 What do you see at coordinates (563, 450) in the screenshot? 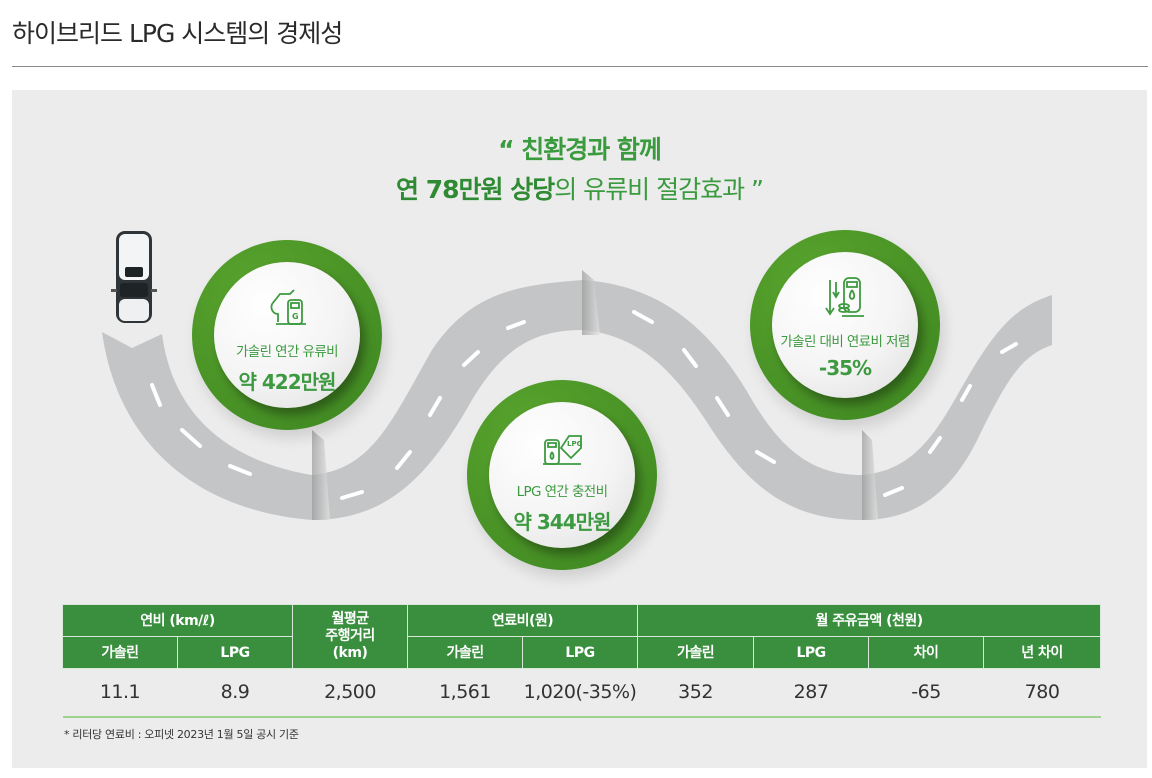
I see `lpg-charging-station-icon: LPG` at bounding box center [563, 450].